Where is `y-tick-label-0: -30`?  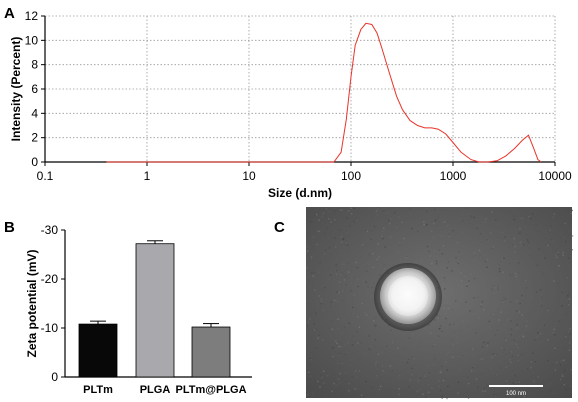 y-tick-label-0: -30 is located at coordinates (50, 230).